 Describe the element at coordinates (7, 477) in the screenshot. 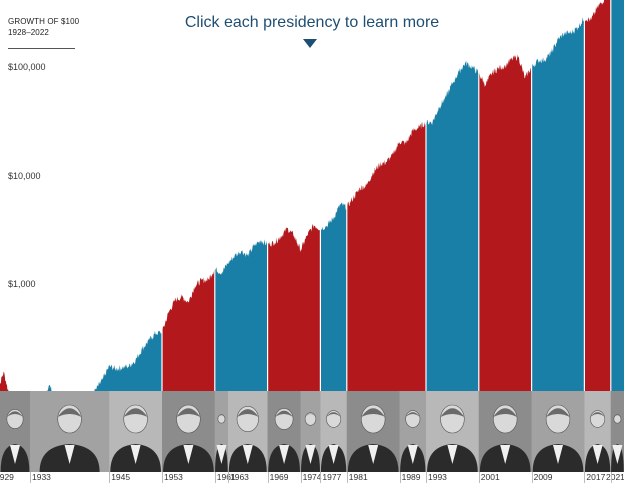

I see `year-label: 1929` at that location.